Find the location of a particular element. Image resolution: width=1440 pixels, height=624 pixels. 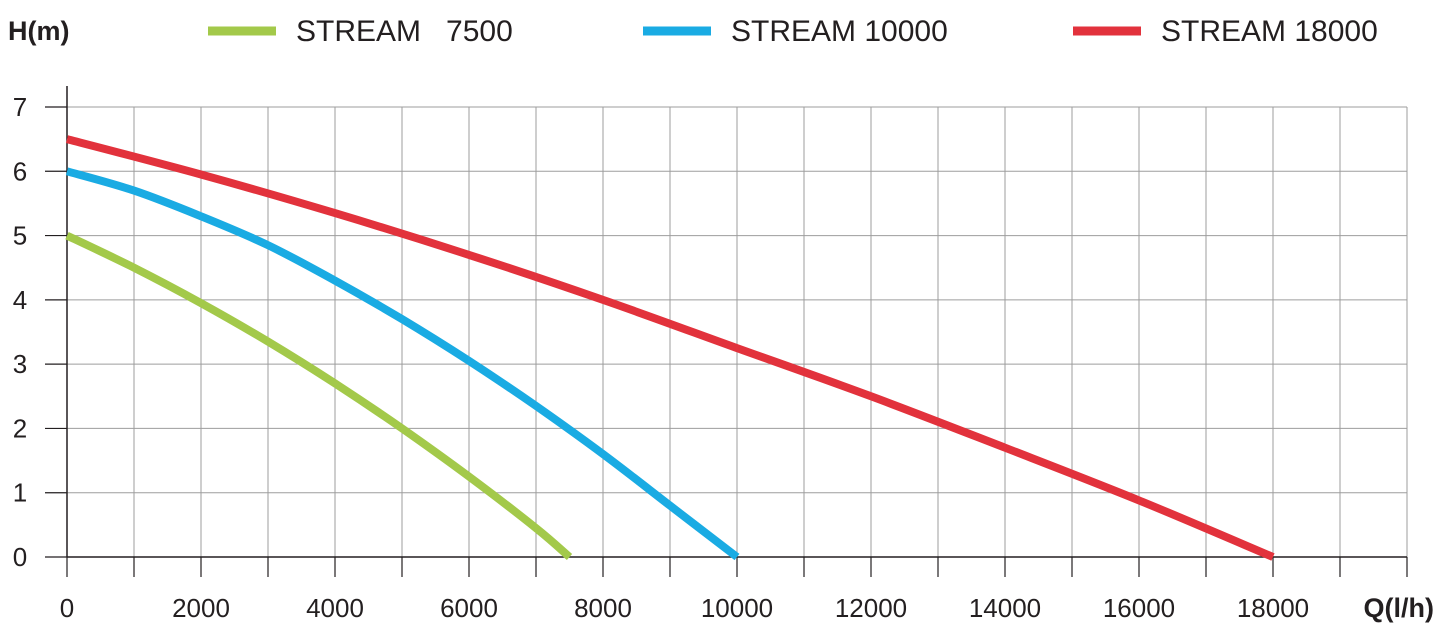

x-tick-label: 10000 is located at coordinates (737, 608).